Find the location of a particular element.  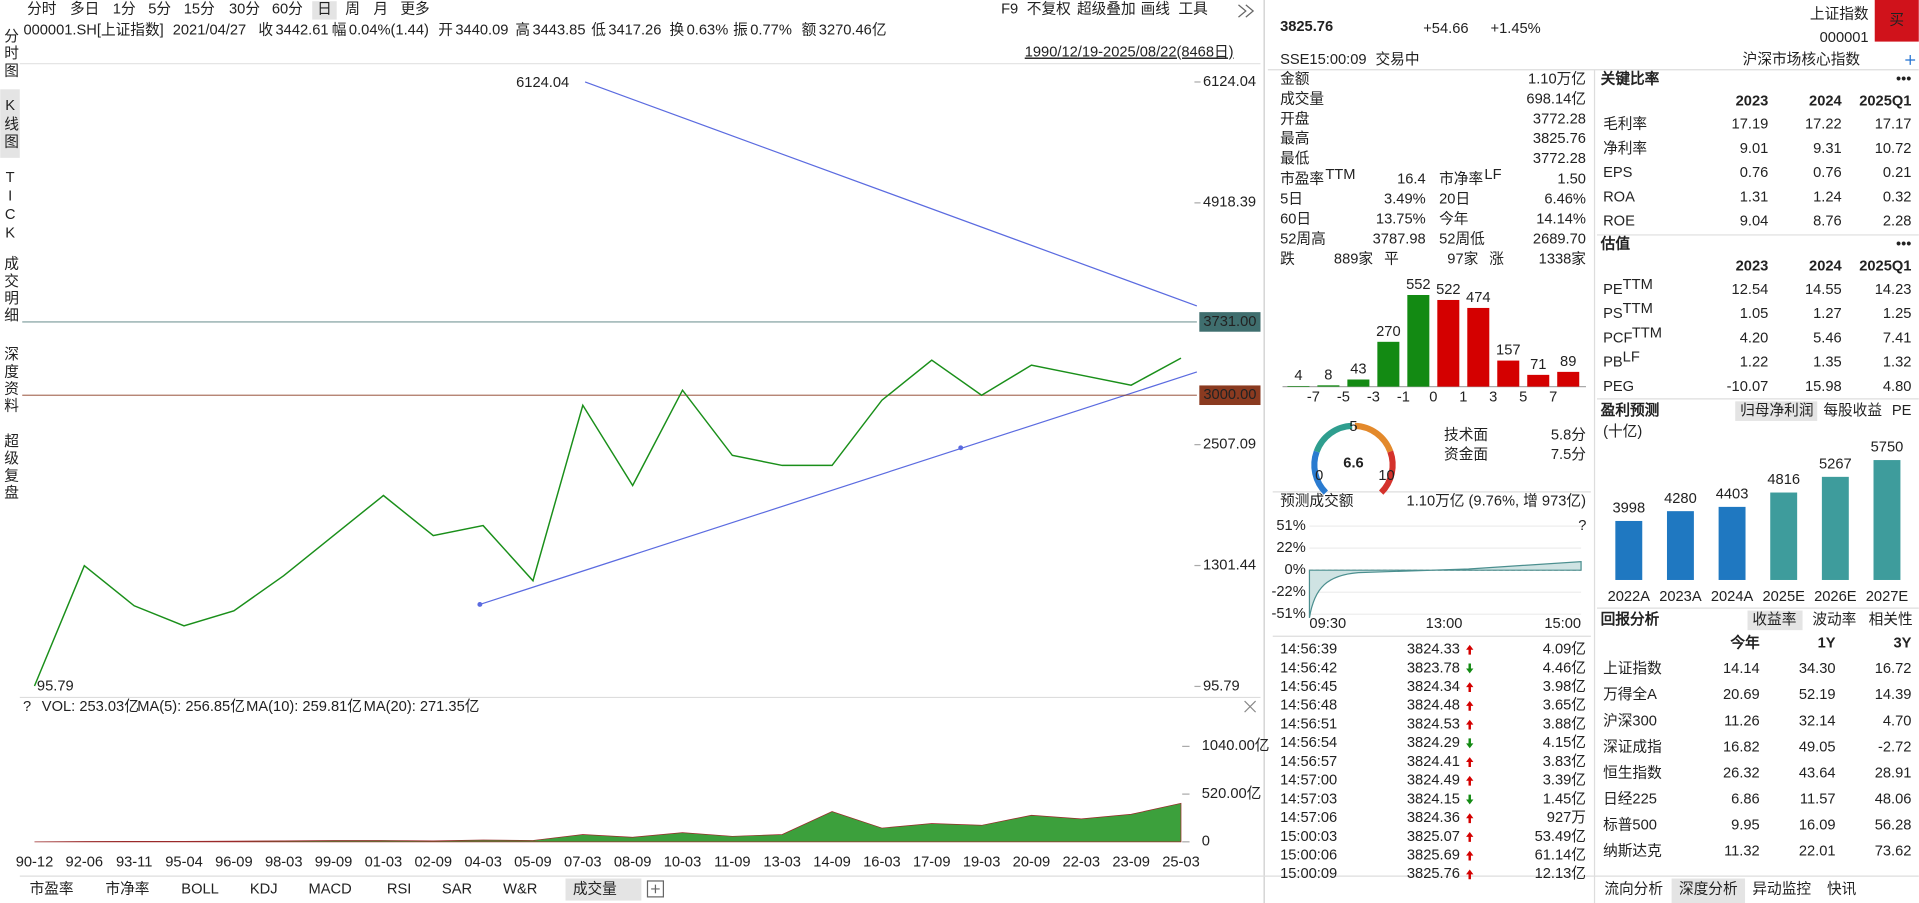

trade-amount: 3.65亿 is located at coordinates (1564, 705).